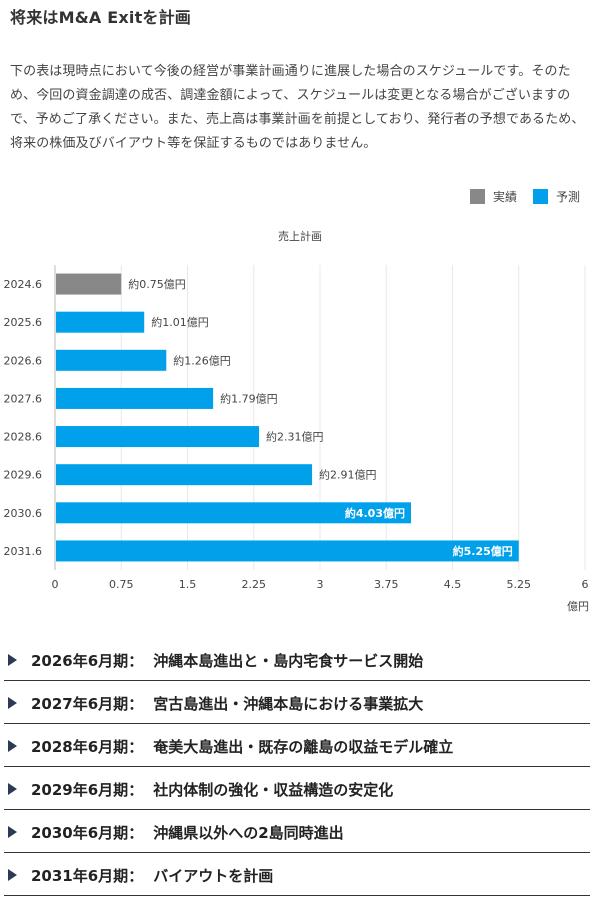  Describe the element at coordinates (80, 703) in the screenshot. I see `milestone-period: 2027年6月期` at that location.